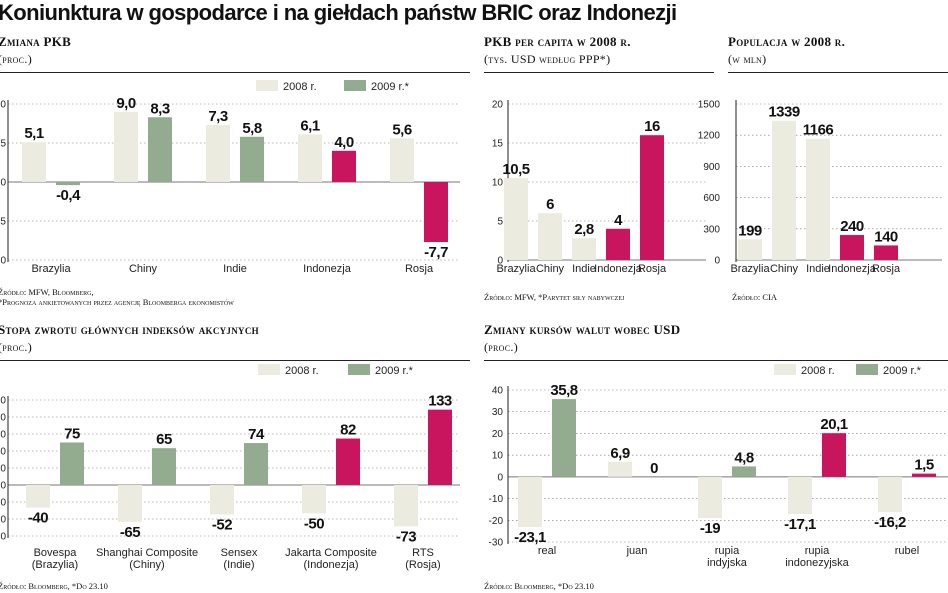 The height and width of the screenshot is (593, 948). I want to click on gdp-chart-title: Zmiana PKB, so click(36, 41).